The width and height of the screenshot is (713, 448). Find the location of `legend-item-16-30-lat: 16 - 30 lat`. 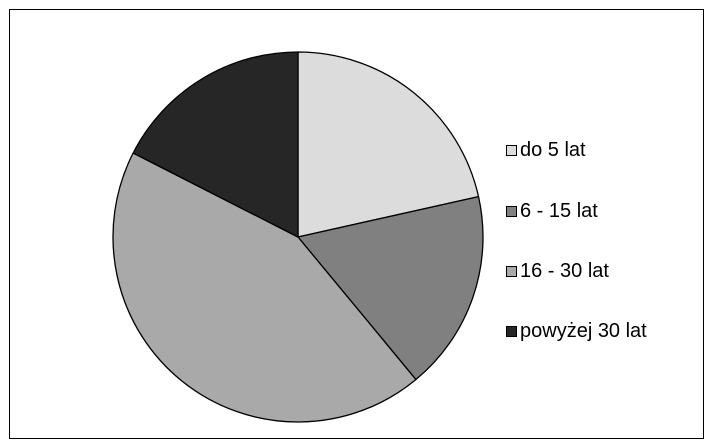

legend-item-16-30-lat: 16 - 30 lat is located at coordinates (557, 271).